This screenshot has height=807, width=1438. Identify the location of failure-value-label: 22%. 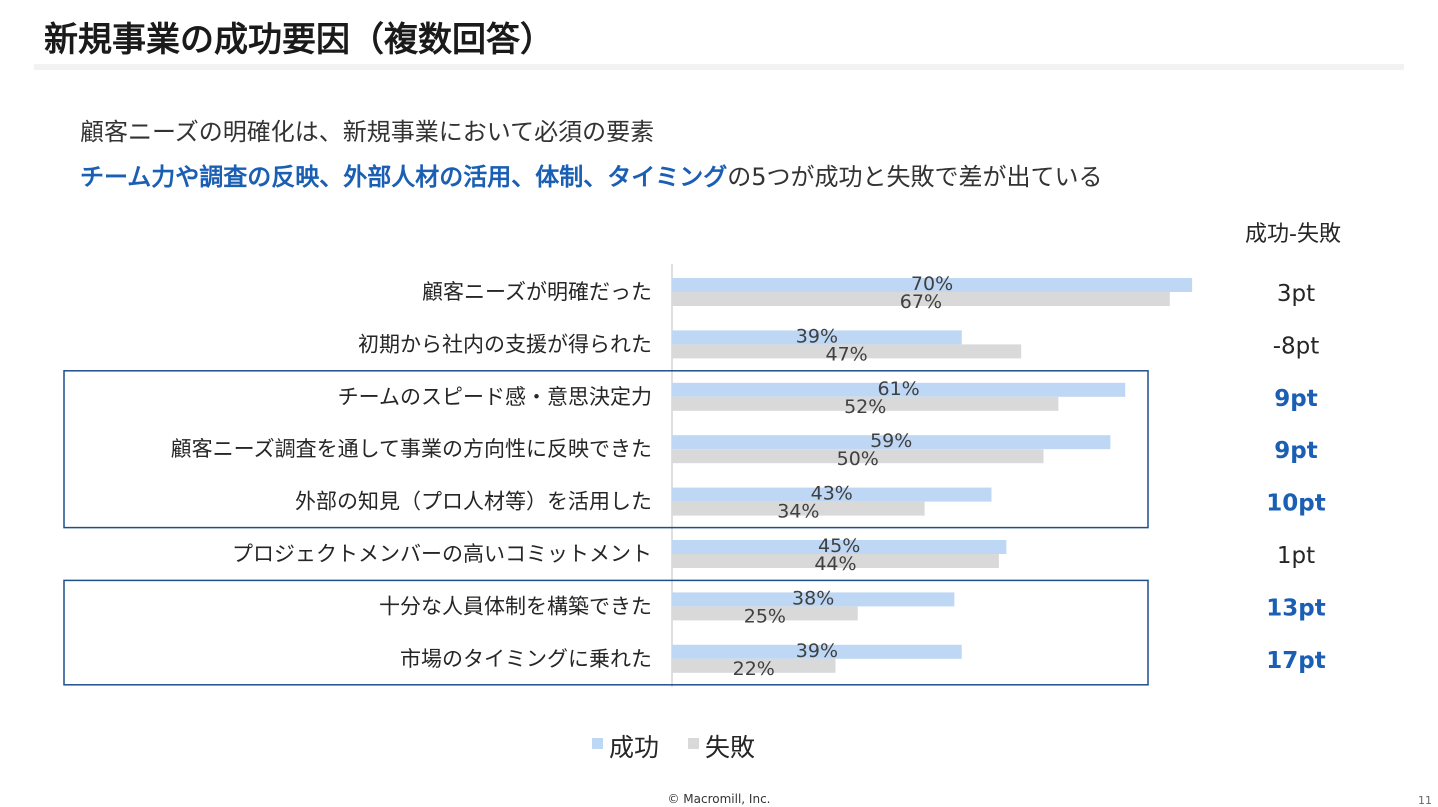
(754, 669).